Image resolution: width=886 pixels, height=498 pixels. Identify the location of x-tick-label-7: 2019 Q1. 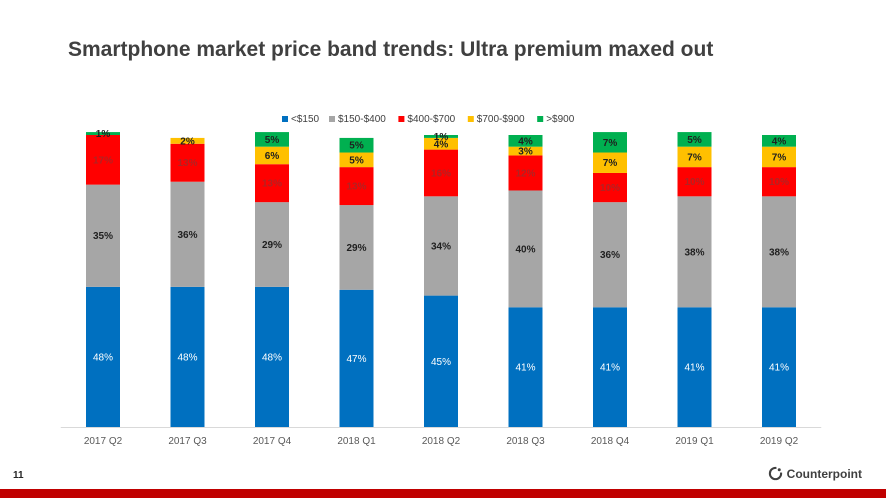
(694, 441).